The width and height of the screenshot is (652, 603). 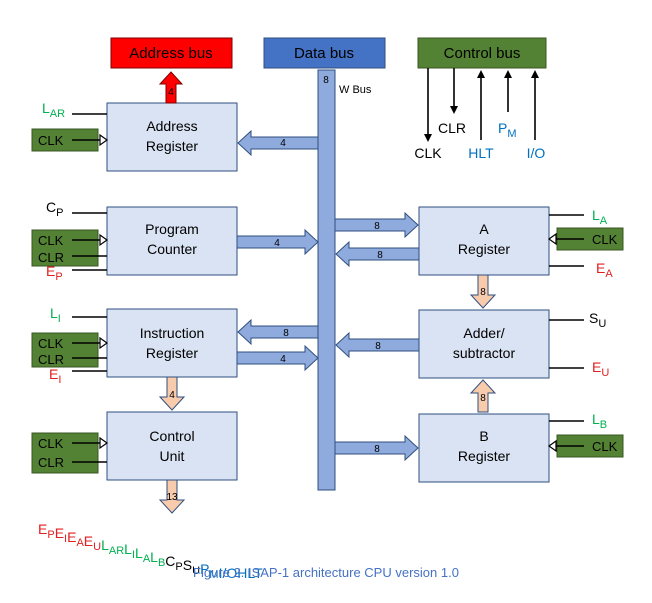 I want to click on adder-to-bus-width: 8, so click(x=378, y=346).